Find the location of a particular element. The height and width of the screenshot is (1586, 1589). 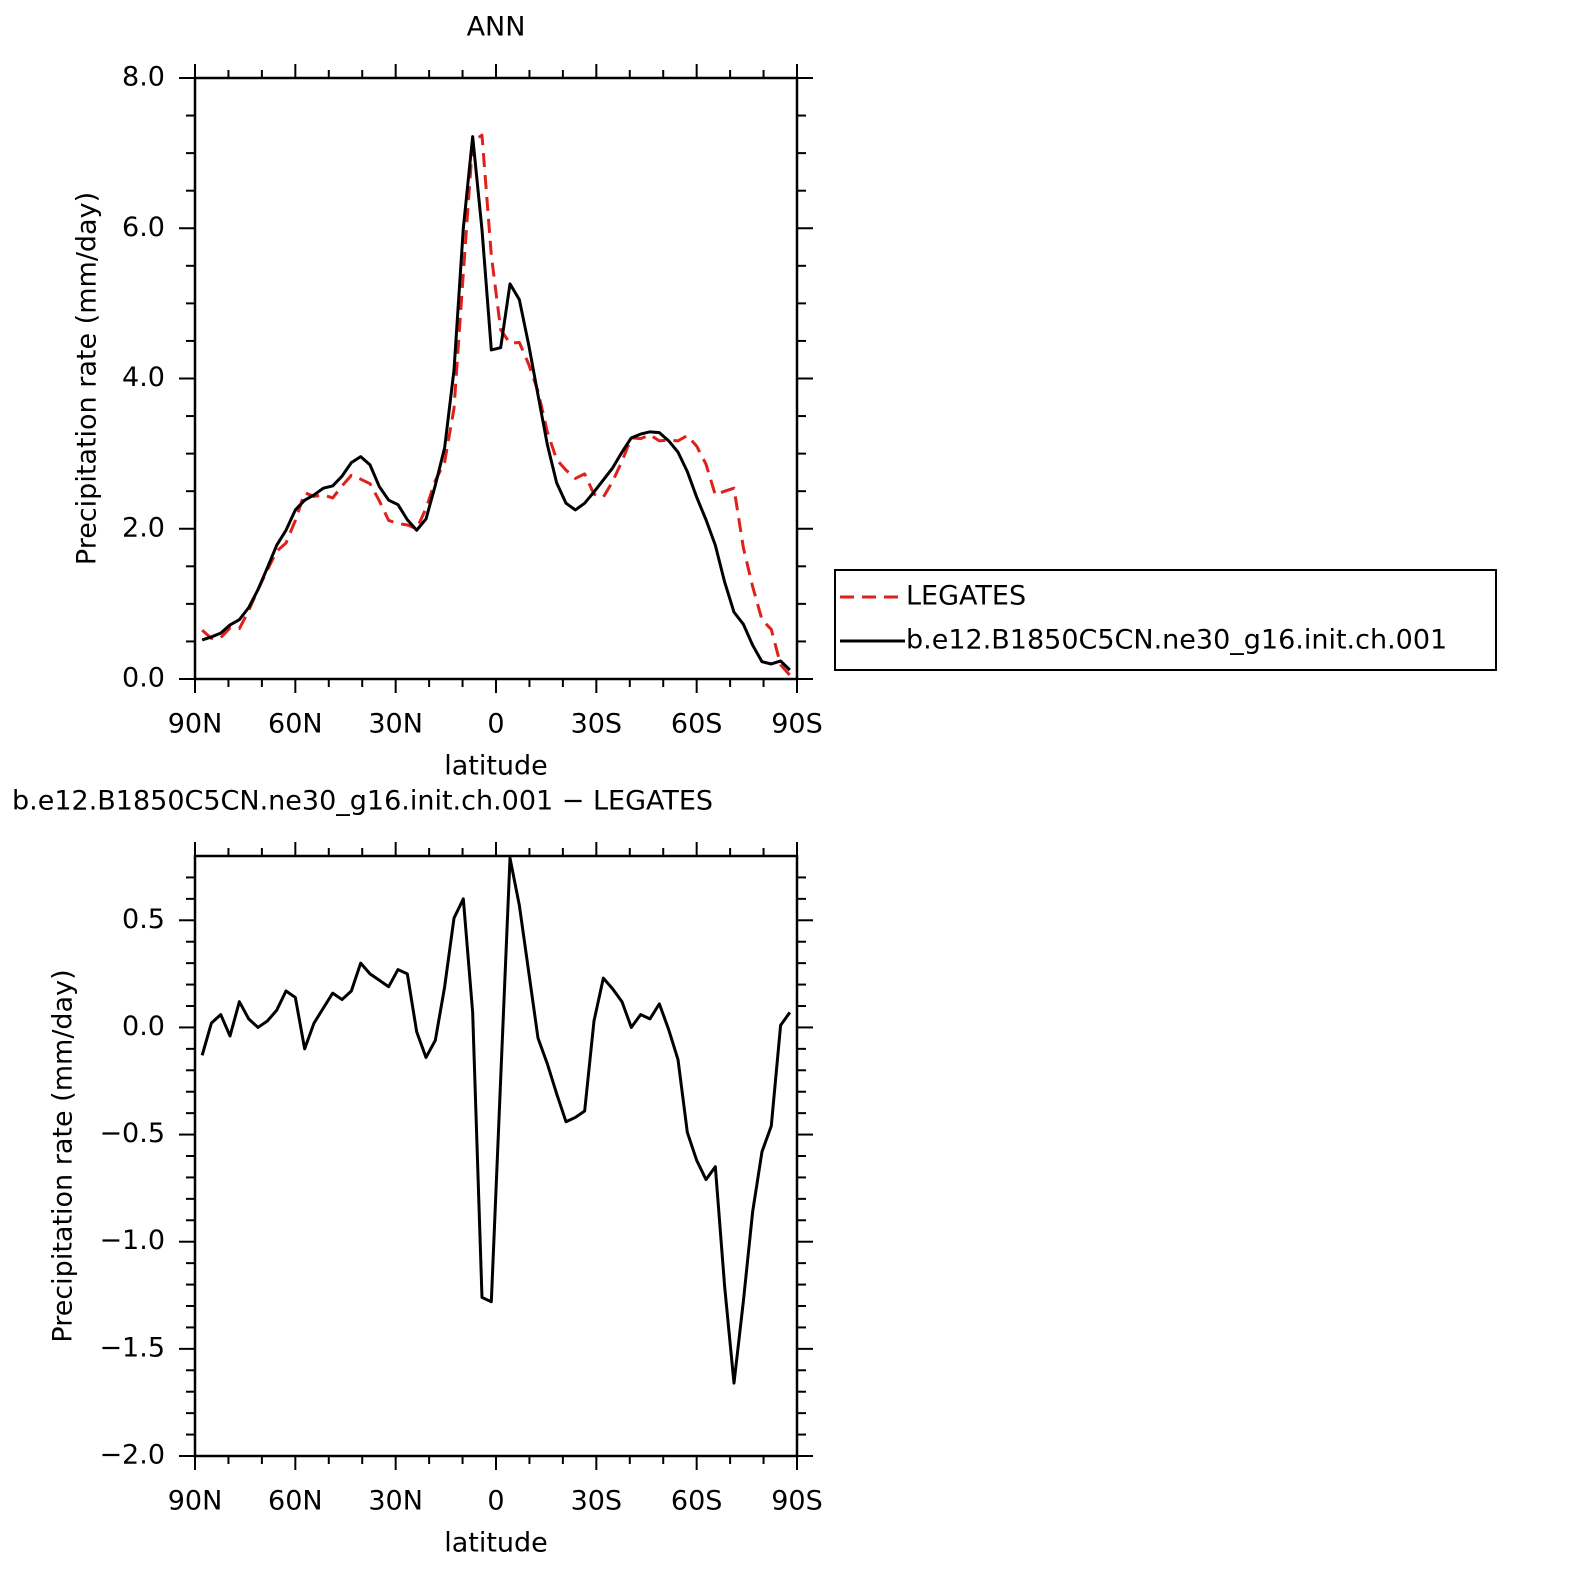

y-tick-label: −0.5 is located at coordinates (132, 1133).